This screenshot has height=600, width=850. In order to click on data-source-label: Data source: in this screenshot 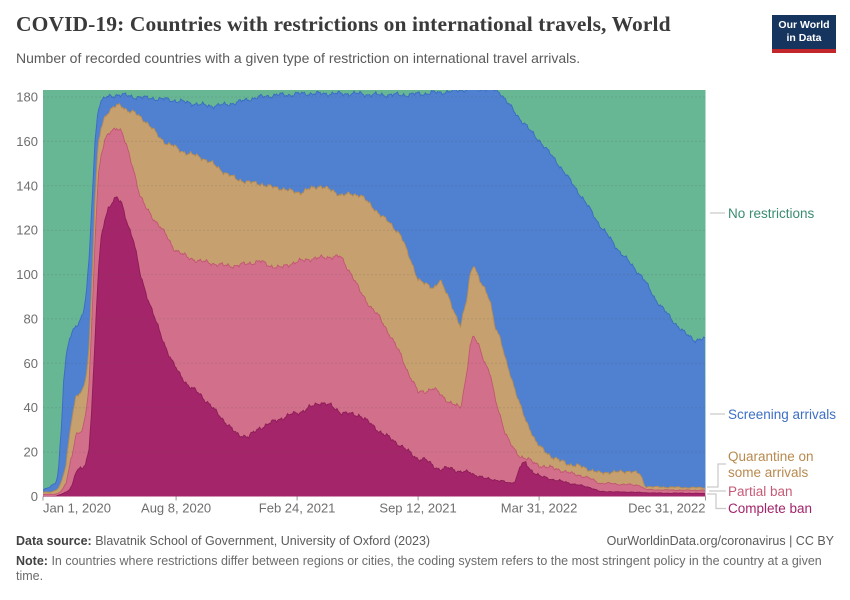, I will do `click(54, 541)`.